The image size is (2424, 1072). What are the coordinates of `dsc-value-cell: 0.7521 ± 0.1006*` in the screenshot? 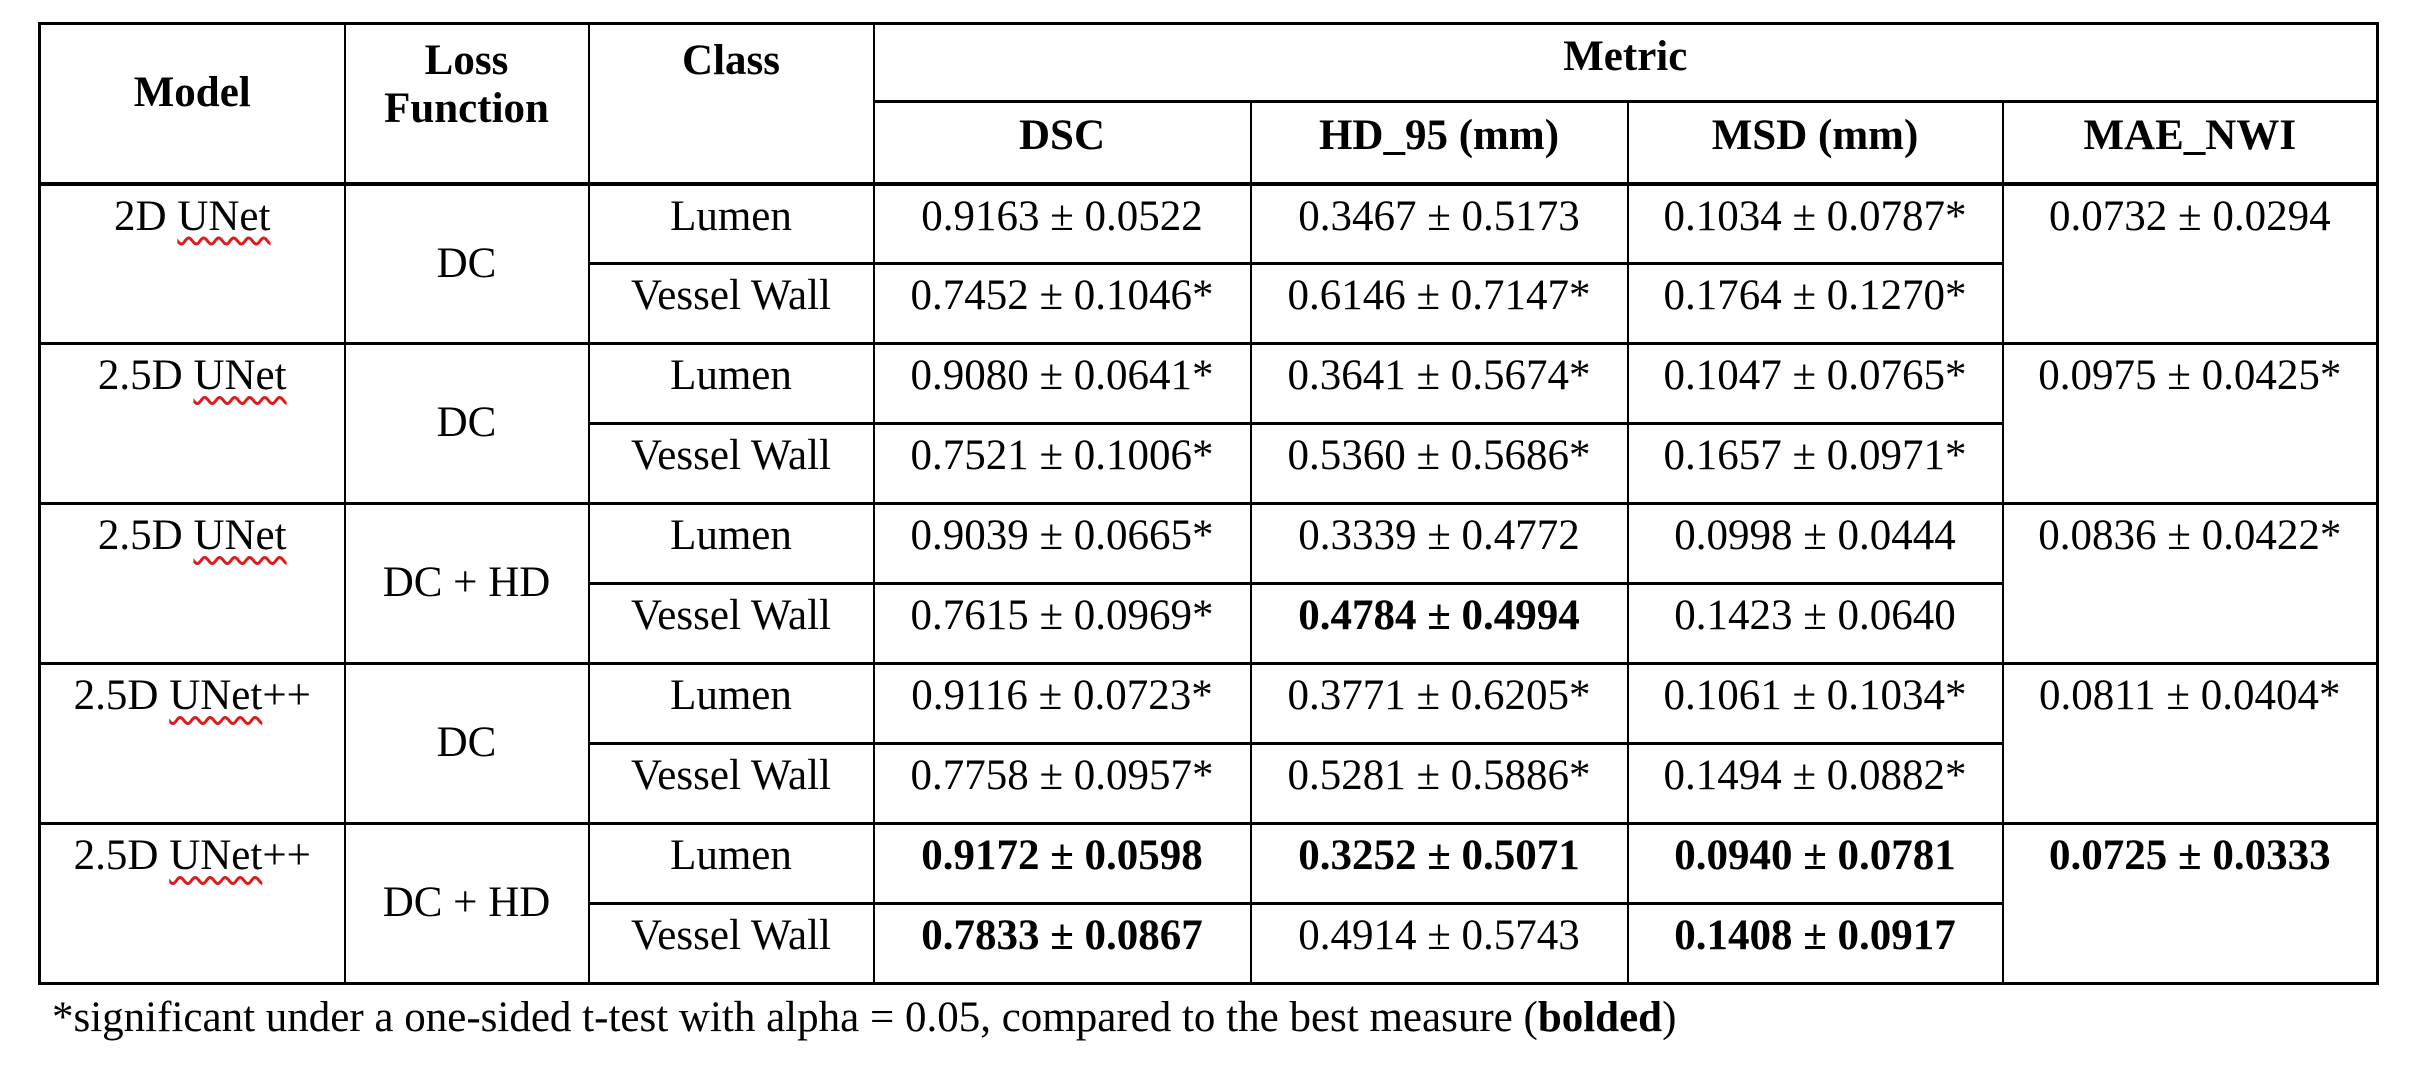 It's located at (1062, 463).